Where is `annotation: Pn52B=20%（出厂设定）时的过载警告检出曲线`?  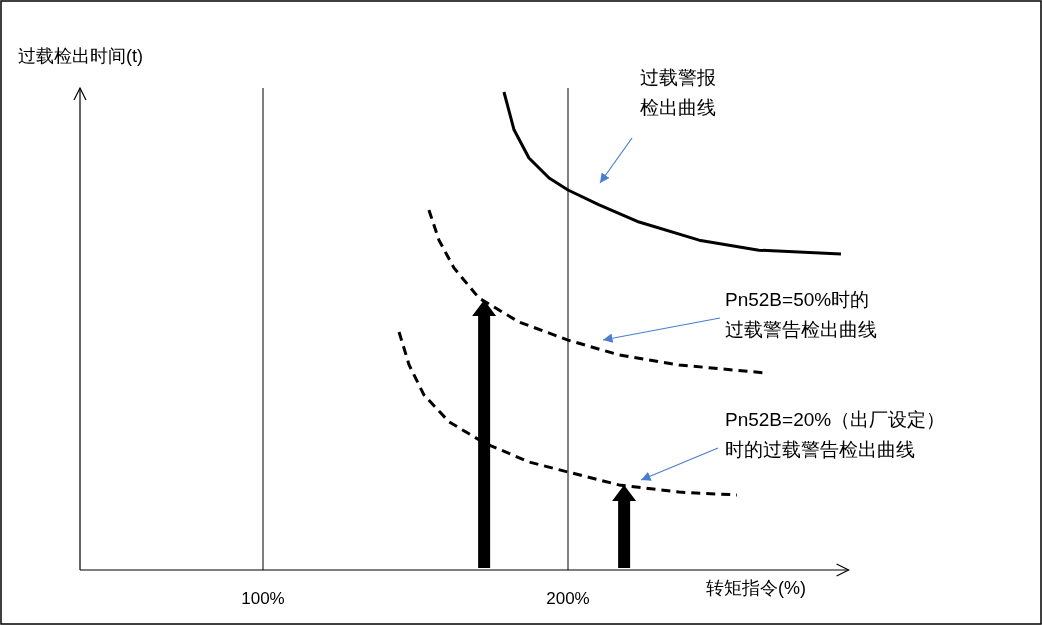 annotation: Pn52B=20%（出厂设定）时的过载警告检出曲线 is located at coordinates (835, 434).